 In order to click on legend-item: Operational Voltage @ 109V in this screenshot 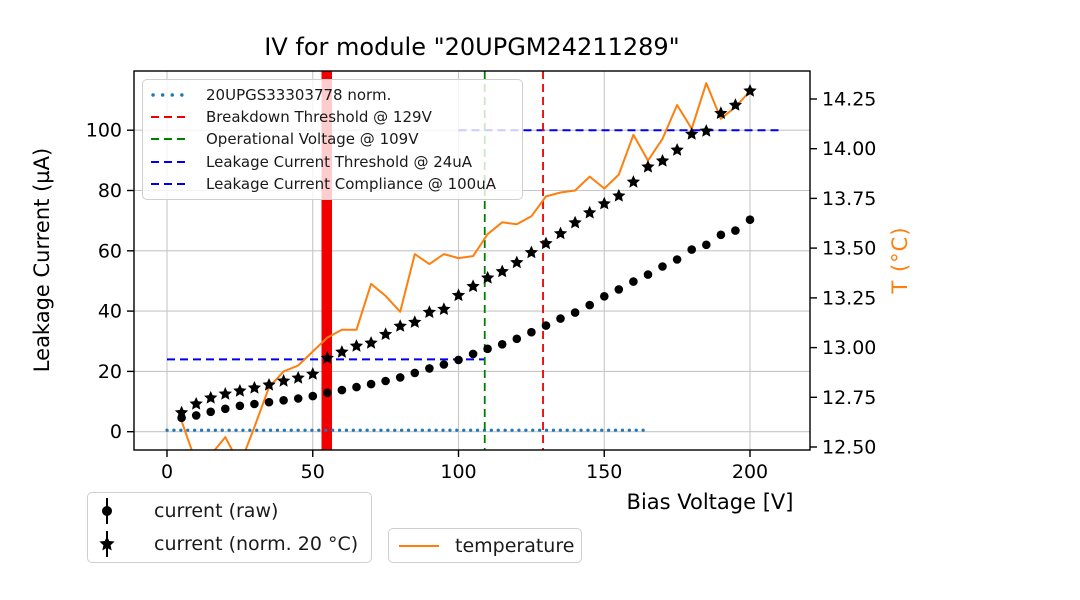, I will do `click(332, 139)`.